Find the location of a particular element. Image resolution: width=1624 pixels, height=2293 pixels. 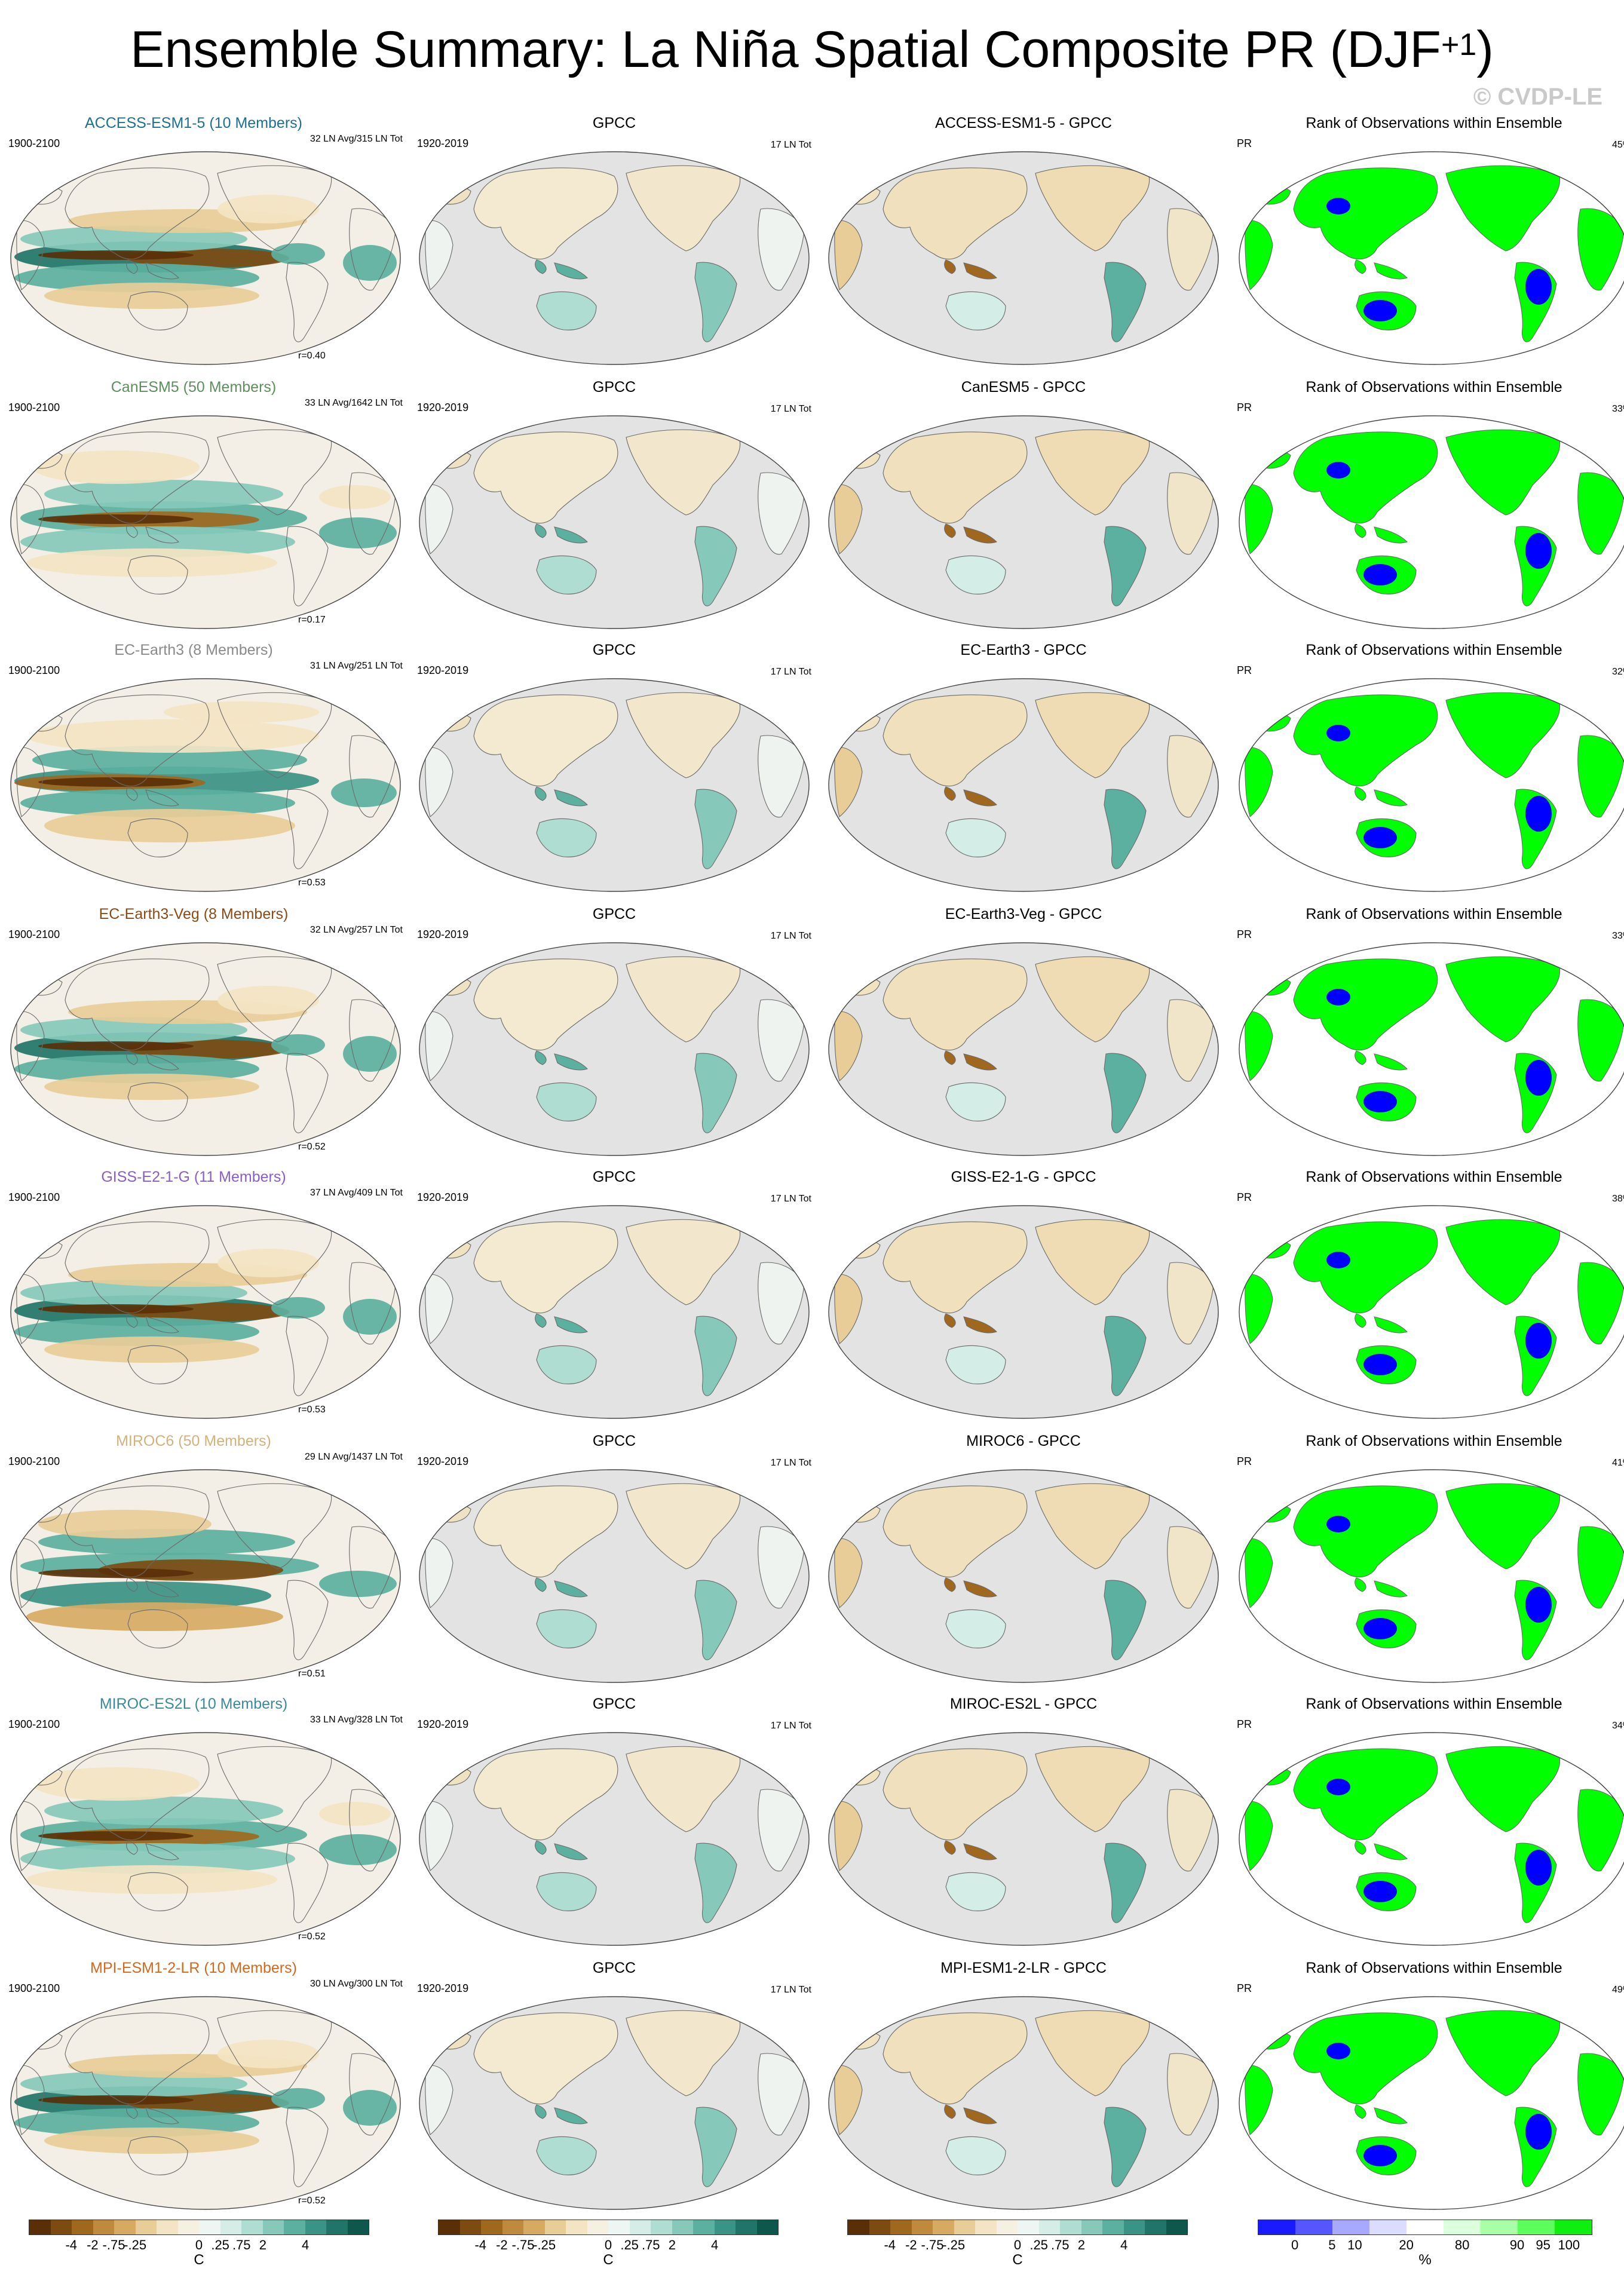

pattern-correlation: r=0.53 is located at coordinates (312, 883).